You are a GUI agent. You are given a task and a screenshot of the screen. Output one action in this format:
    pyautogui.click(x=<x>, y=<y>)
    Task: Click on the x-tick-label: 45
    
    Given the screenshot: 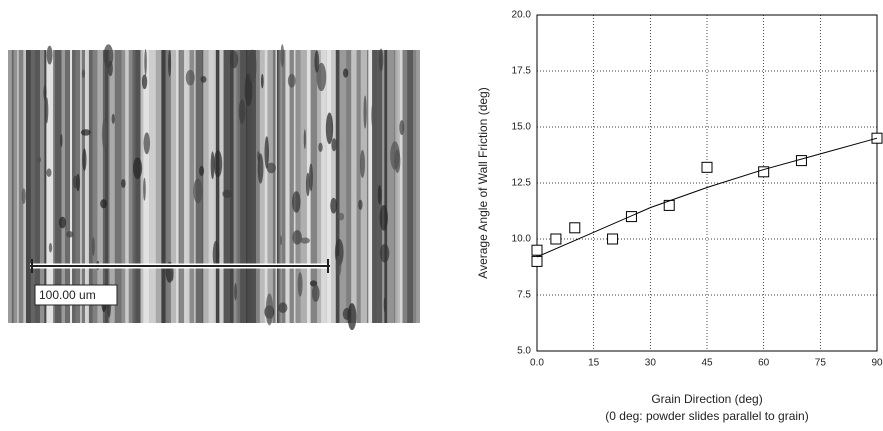 What is the action you would take?
    pyautogui.click(x=707, y=363)
    